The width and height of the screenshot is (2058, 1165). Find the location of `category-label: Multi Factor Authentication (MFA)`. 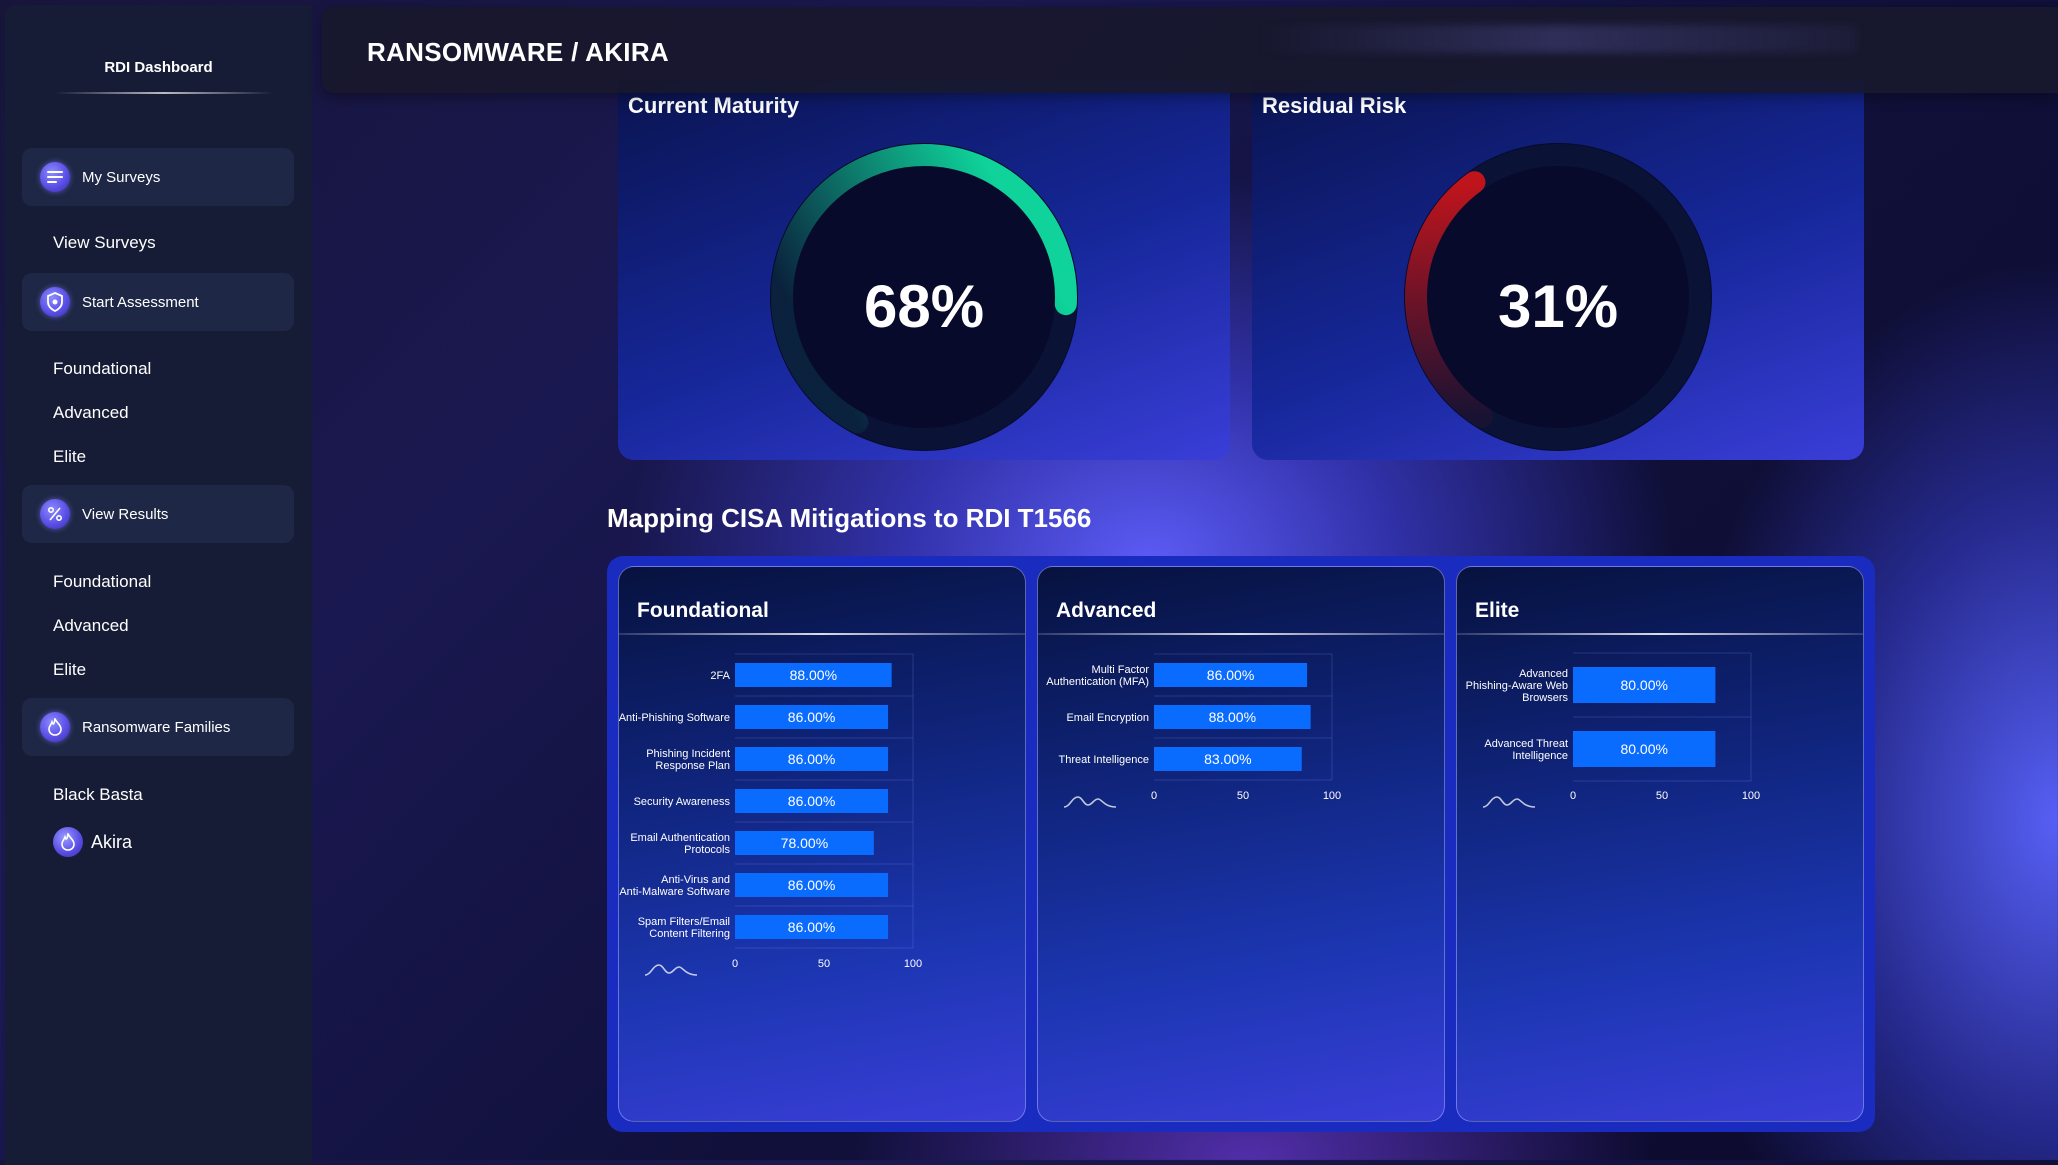

category-label: Multi Factor Authentication (MFA) is located at coordinates (1097, 676).